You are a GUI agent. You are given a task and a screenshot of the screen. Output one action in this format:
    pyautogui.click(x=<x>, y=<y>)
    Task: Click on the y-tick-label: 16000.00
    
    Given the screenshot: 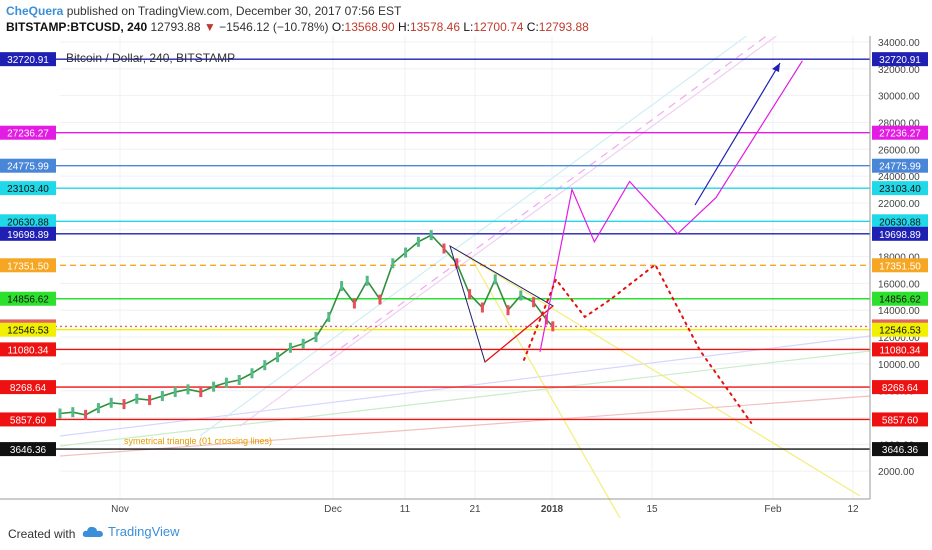 What is the action you would take?
    pyautogui.click(x=899, y=284)
    